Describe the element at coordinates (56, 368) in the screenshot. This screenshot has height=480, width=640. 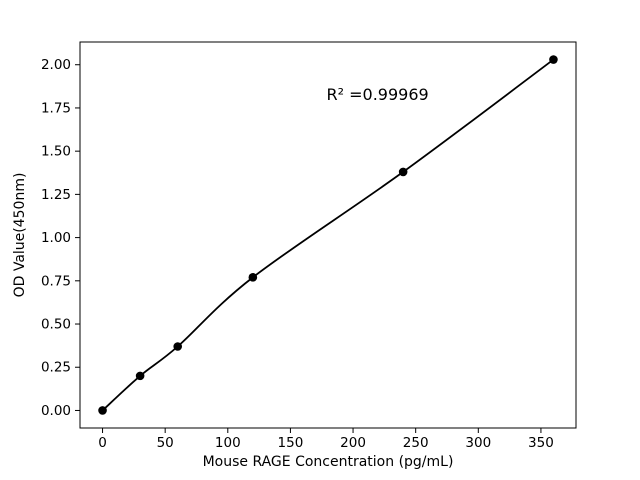
I see `y-tick-label: 0.25` at that location.